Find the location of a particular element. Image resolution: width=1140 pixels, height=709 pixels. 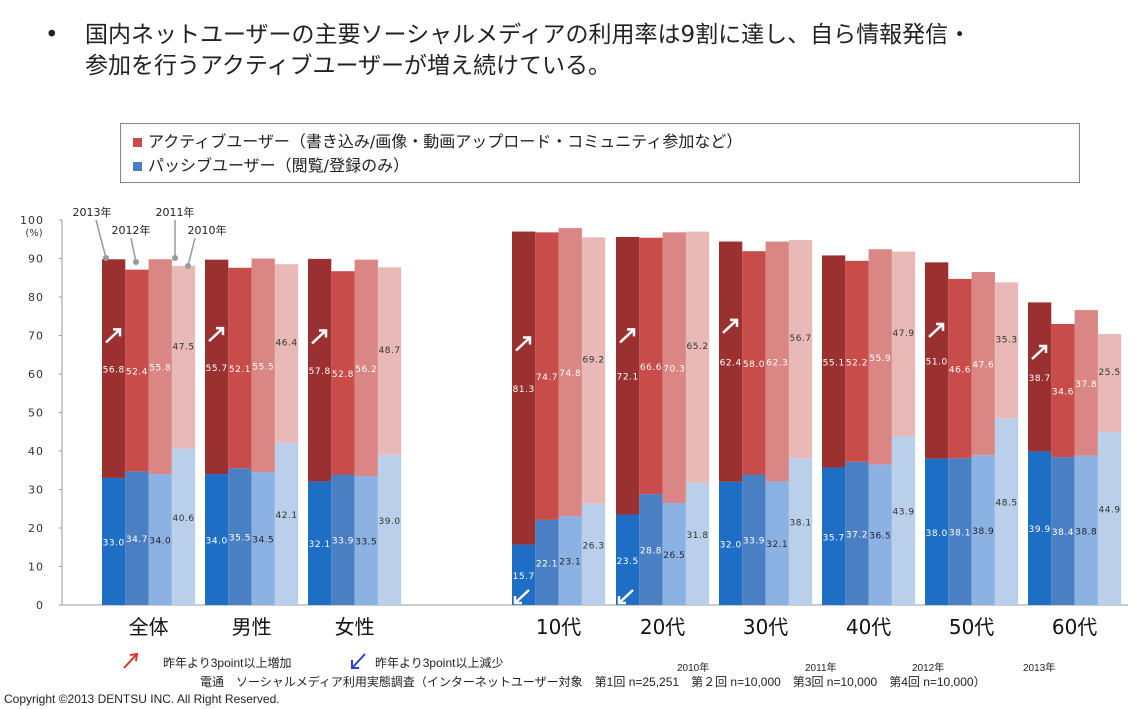

data-label-passive: 33.0 is located at coordinates (114, 543).